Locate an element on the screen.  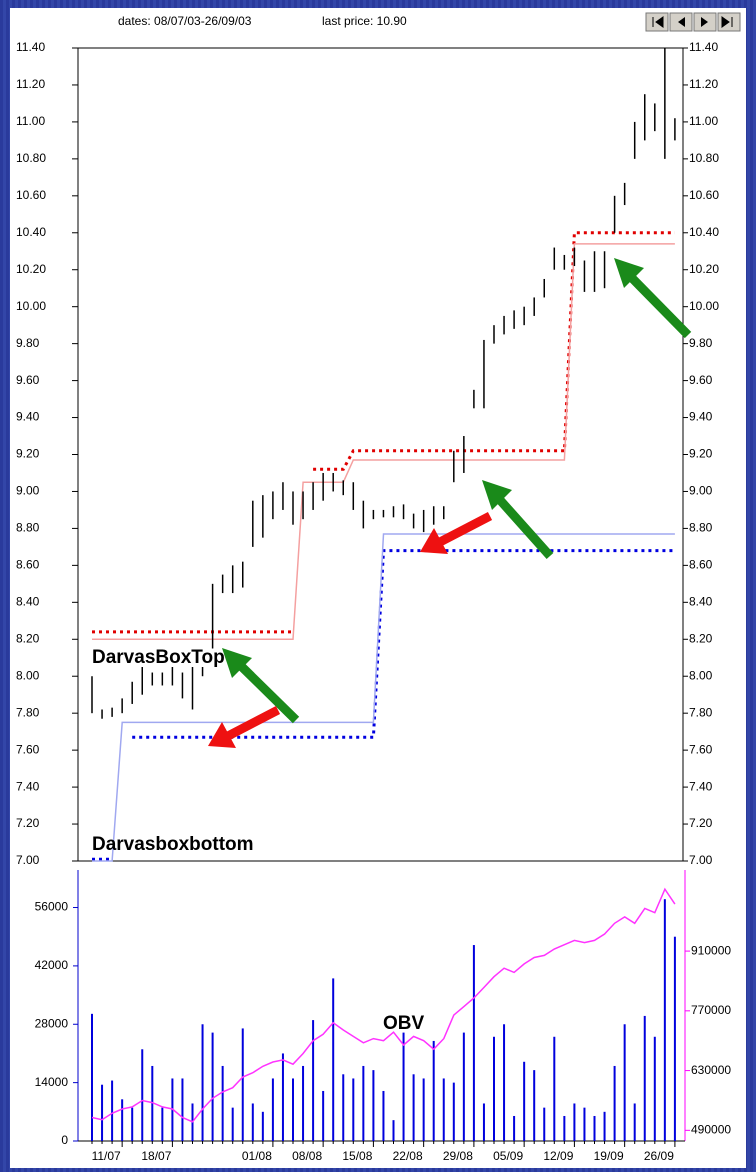
y2-tick-label: 8.80 is located at coordinates (701, 528).